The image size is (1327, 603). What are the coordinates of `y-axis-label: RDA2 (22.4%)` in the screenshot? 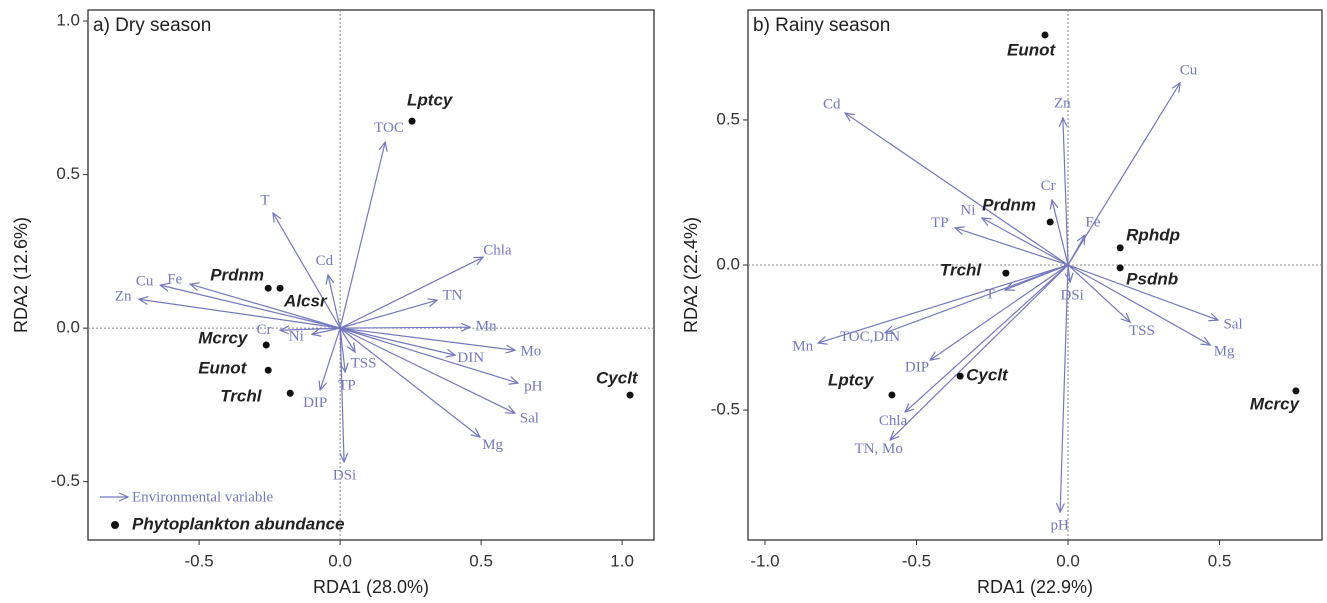 It's located at (691, 275).